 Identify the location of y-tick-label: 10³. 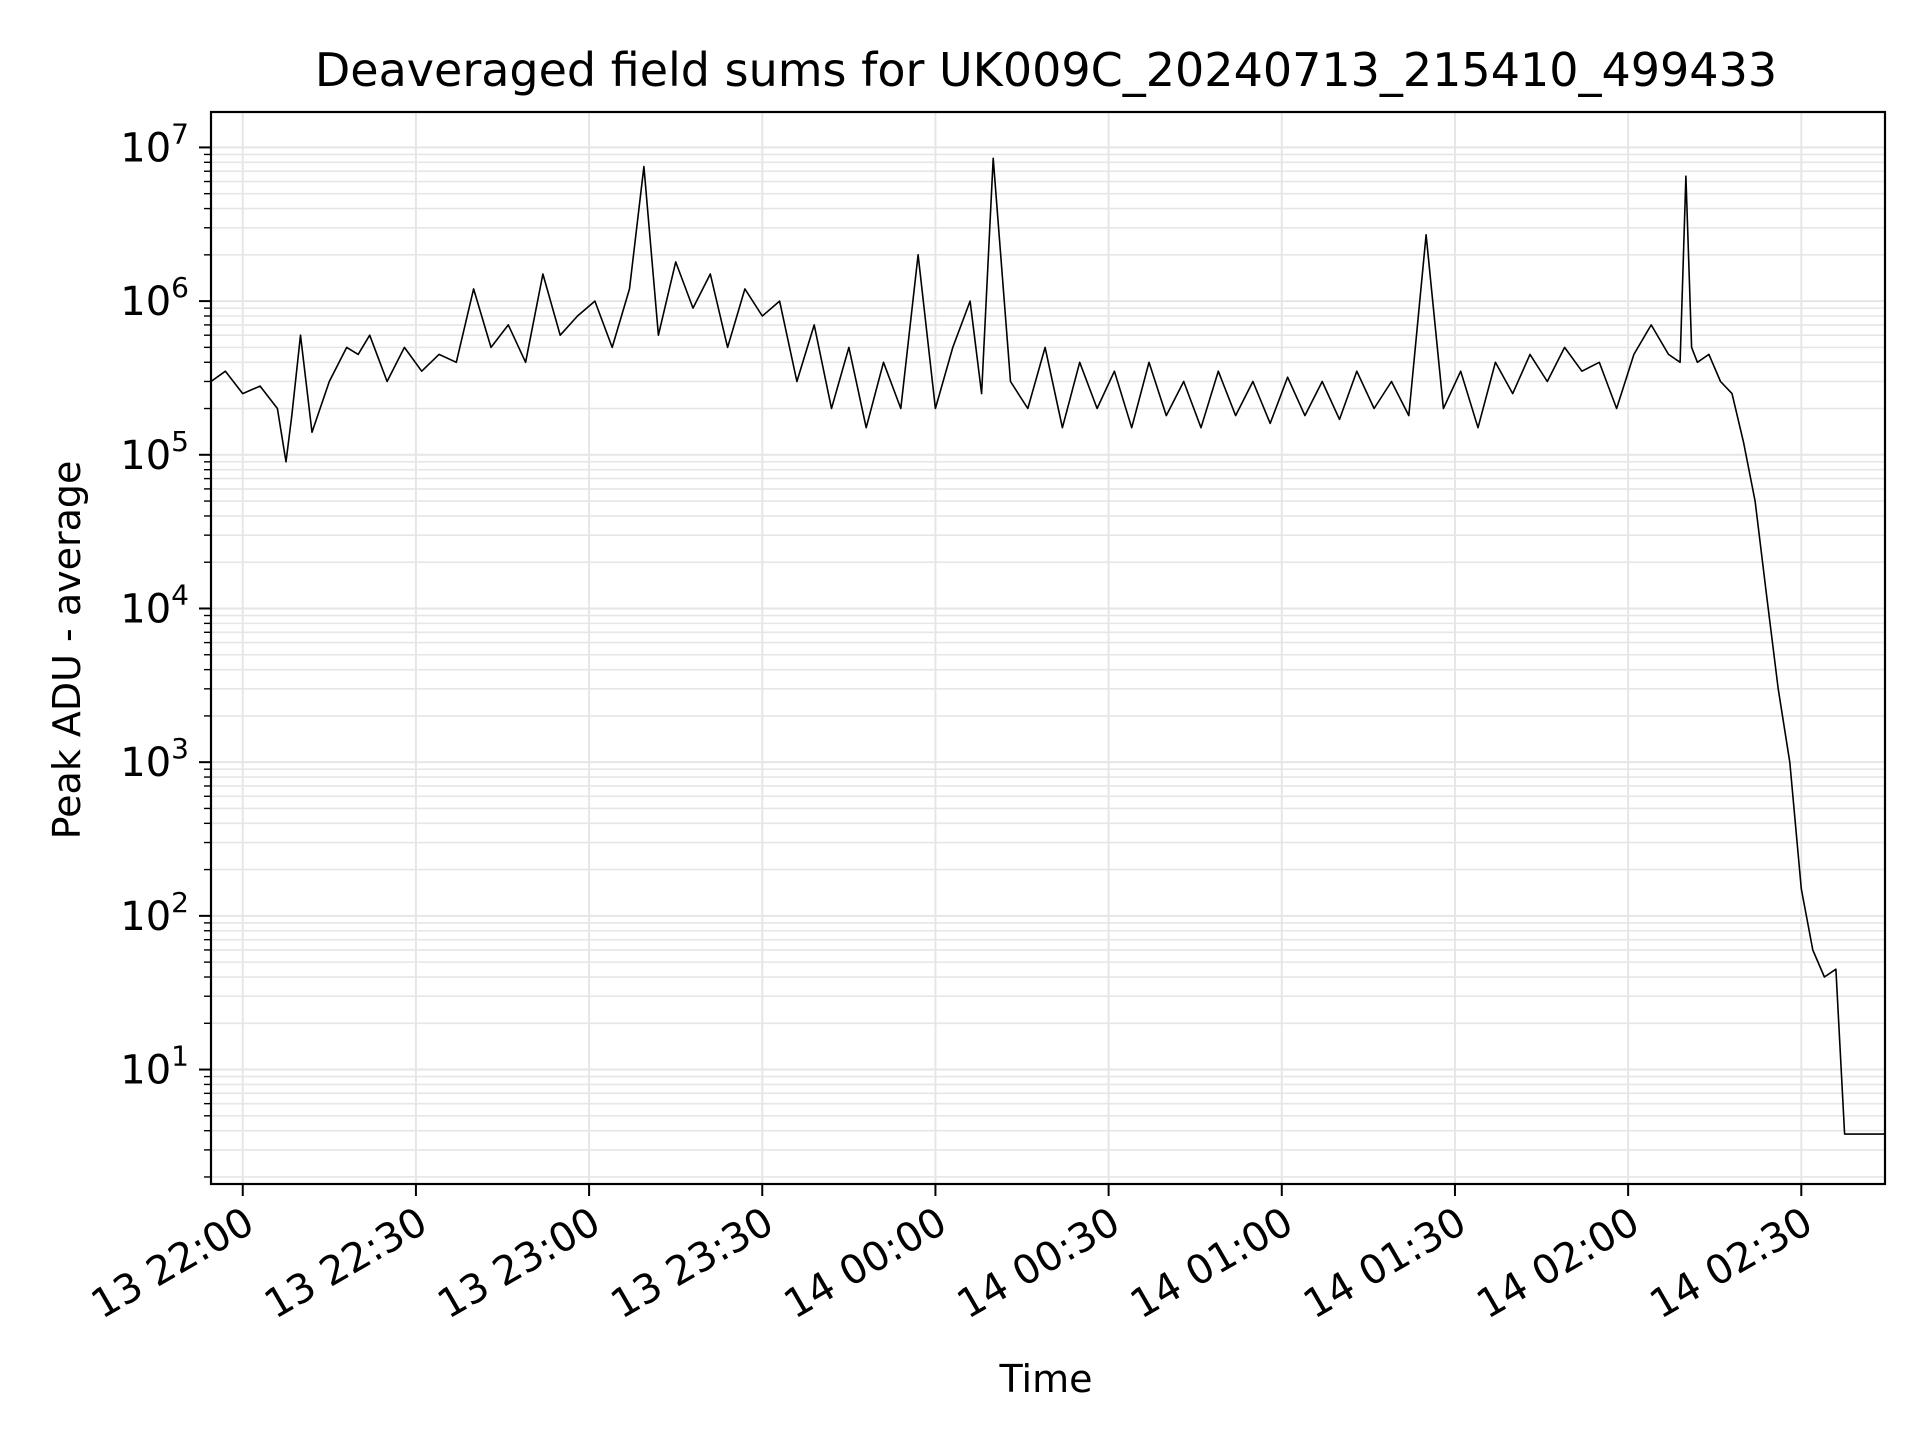
(154, 759).